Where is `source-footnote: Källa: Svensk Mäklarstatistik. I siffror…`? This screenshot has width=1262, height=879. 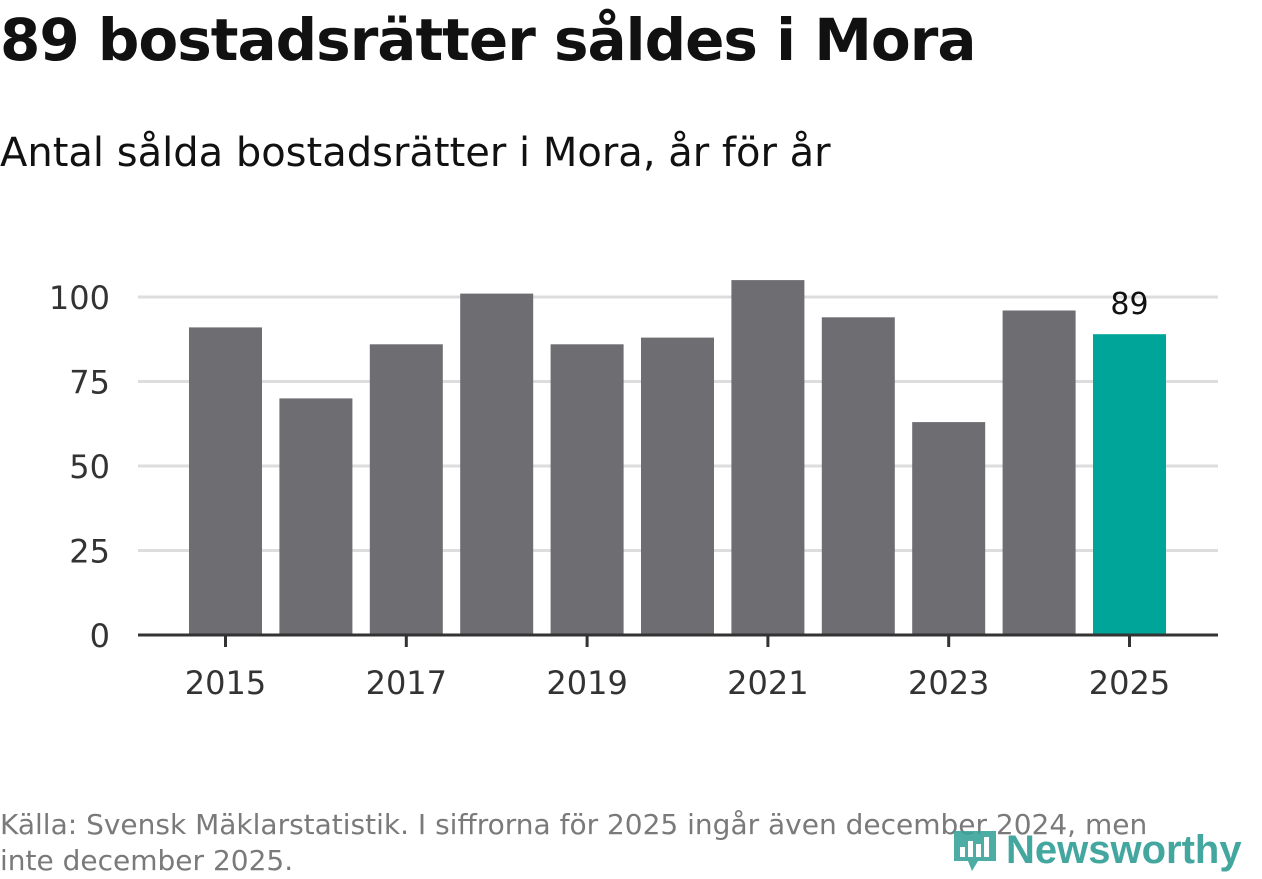
source-footnote: Källa: Svensk Mäklarstatistik. I siffror… is located at coordinates (574, 842).